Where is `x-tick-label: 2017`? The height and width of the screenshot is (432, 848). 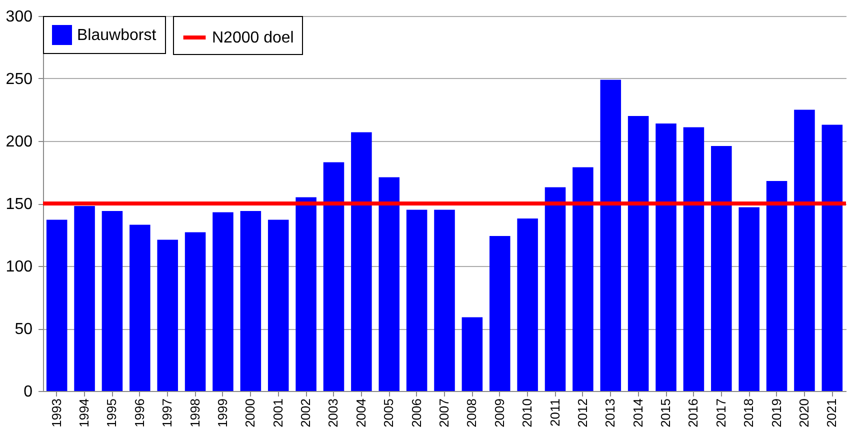 x-tick-label: 2017 is located at coordinates (720, 413).